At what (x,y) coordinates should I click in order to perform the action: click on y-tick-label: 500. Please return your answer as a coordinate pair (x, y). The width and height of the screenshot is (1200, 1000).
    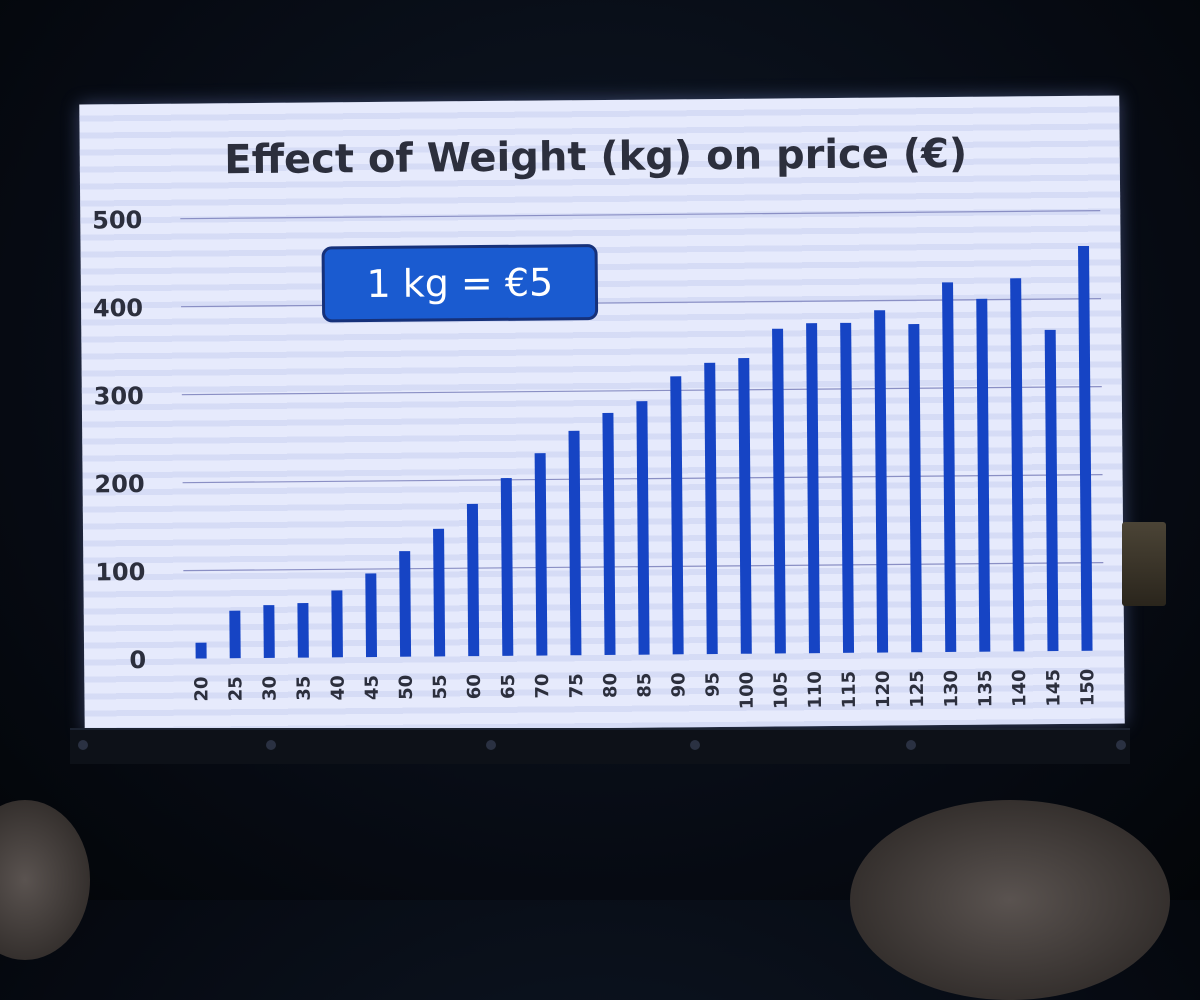
    Looking at the image, I should click on (117, 220).